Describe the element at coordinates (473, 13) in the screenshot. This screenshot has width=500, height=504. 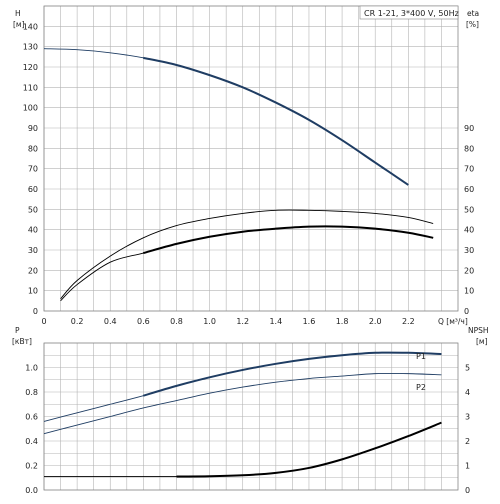
I see `upper-right-axis-label-0: eta` at that location.